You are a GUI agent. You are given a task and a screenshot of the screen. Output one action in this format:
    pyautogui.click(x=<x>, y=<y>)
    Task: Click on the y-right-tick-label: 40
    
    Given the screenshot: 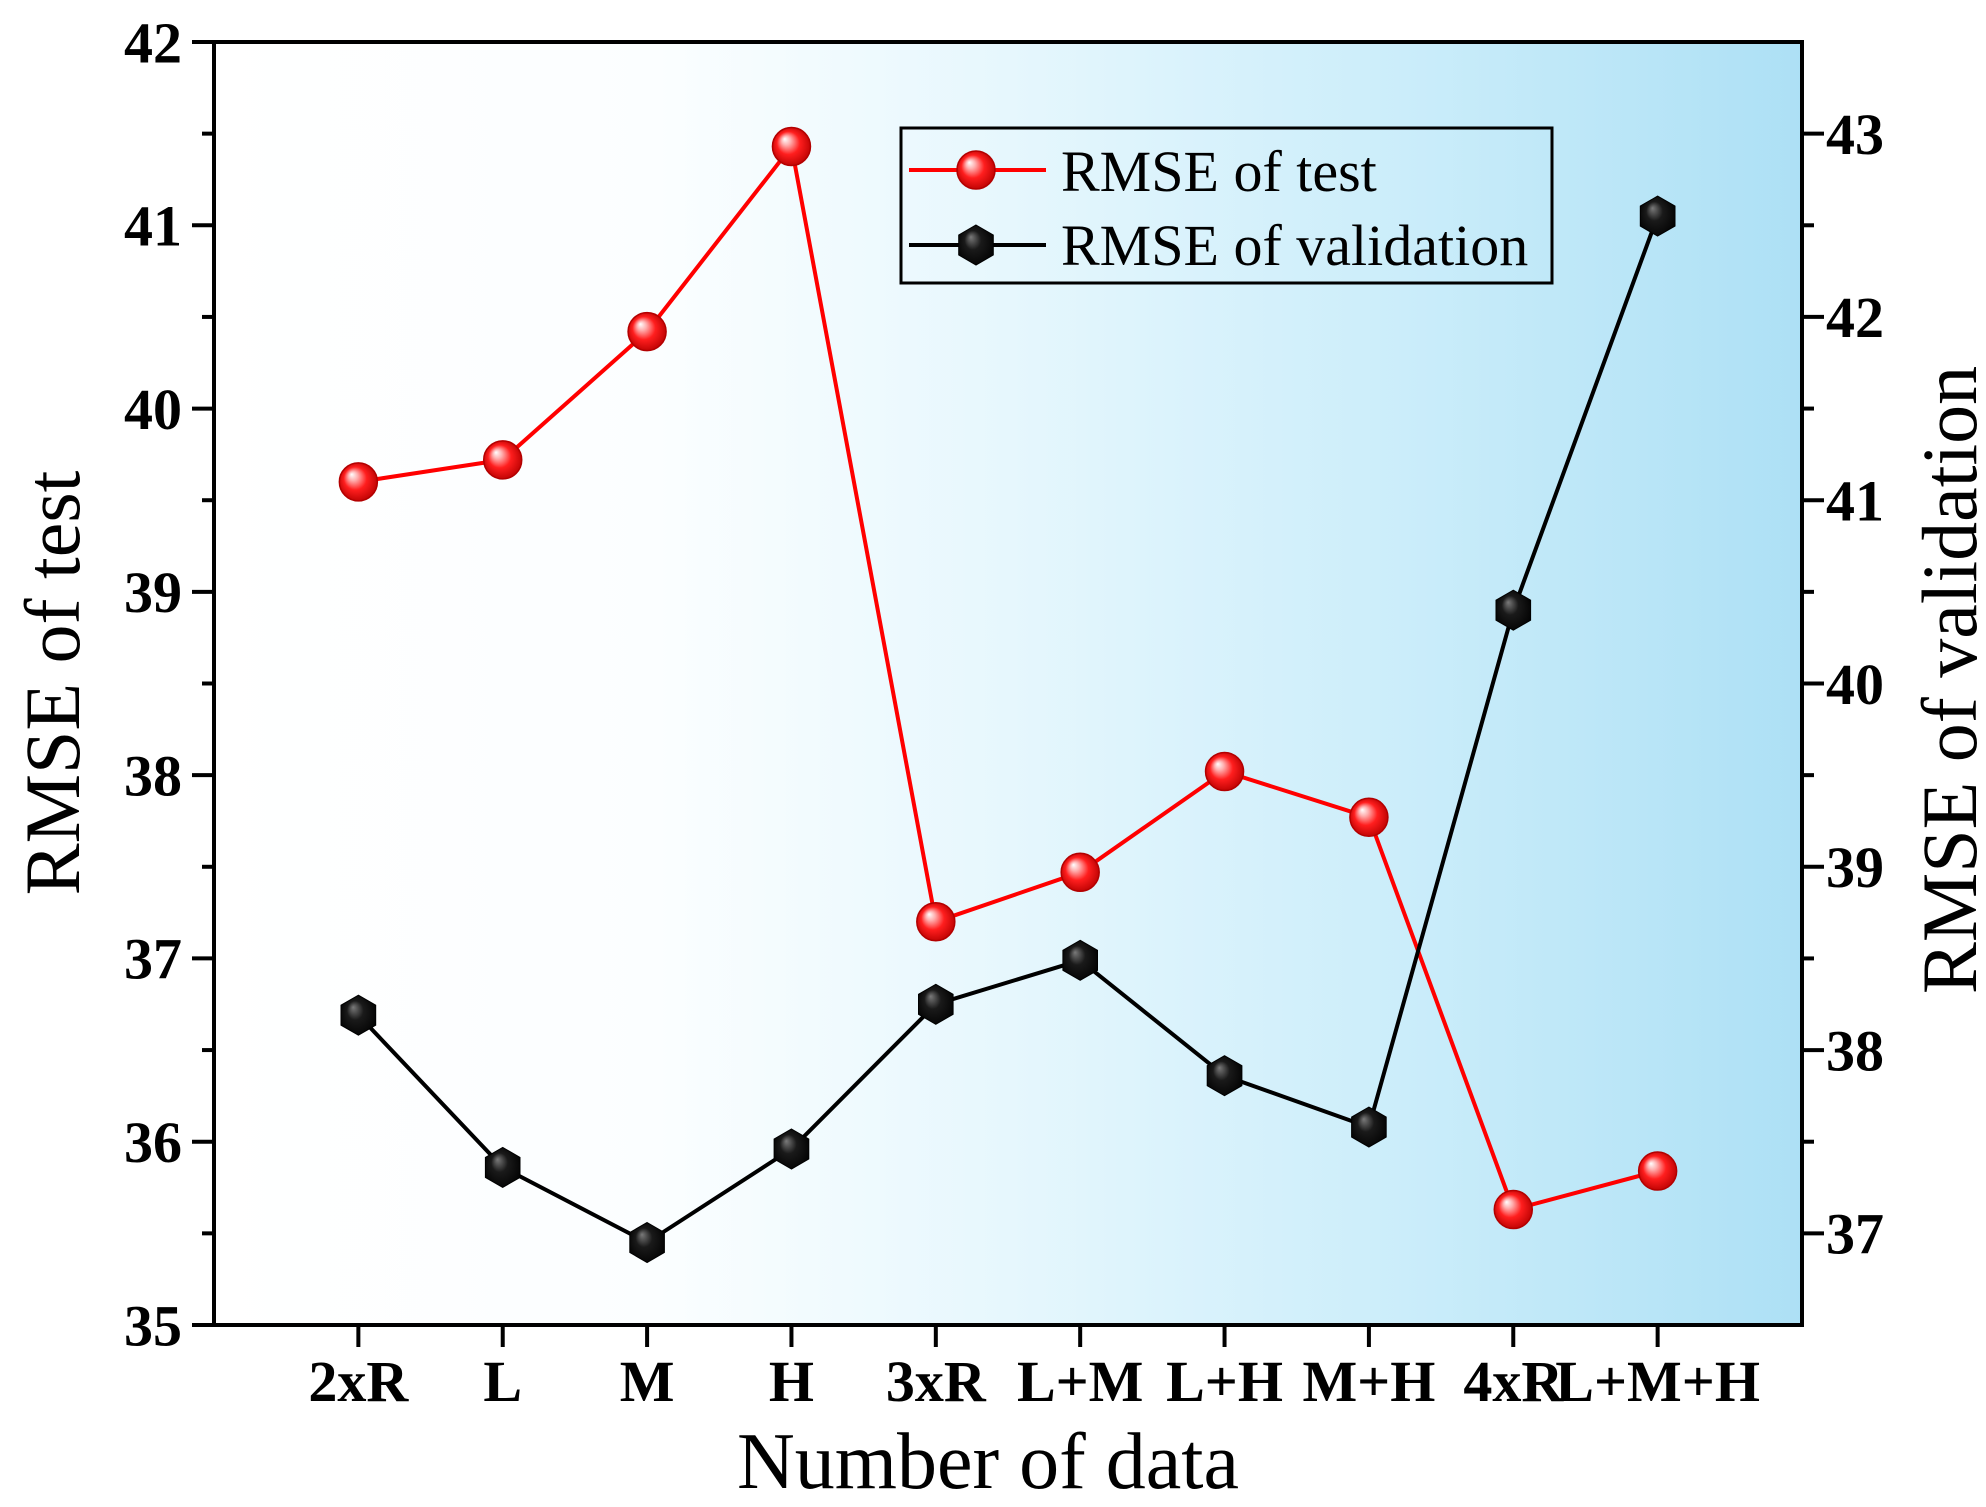 What is the action you would take?
    pyautogui.click(x=1855, y=684)
    